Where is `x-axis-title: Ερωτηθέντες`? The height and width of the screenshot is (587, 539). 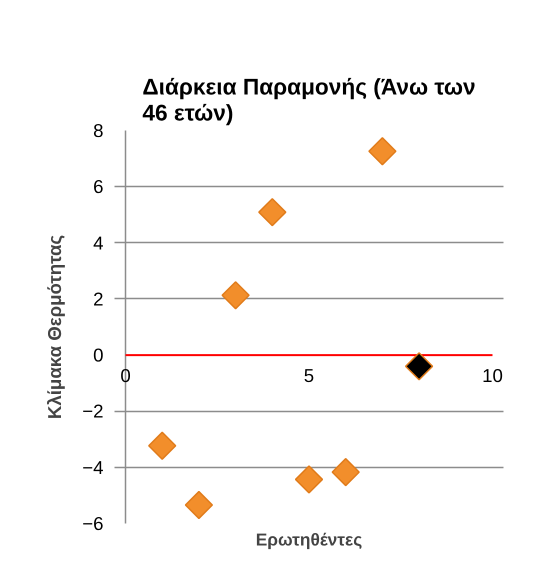 x-axis-title: Ερωτηθέντες is located at coordinates (309, 540).